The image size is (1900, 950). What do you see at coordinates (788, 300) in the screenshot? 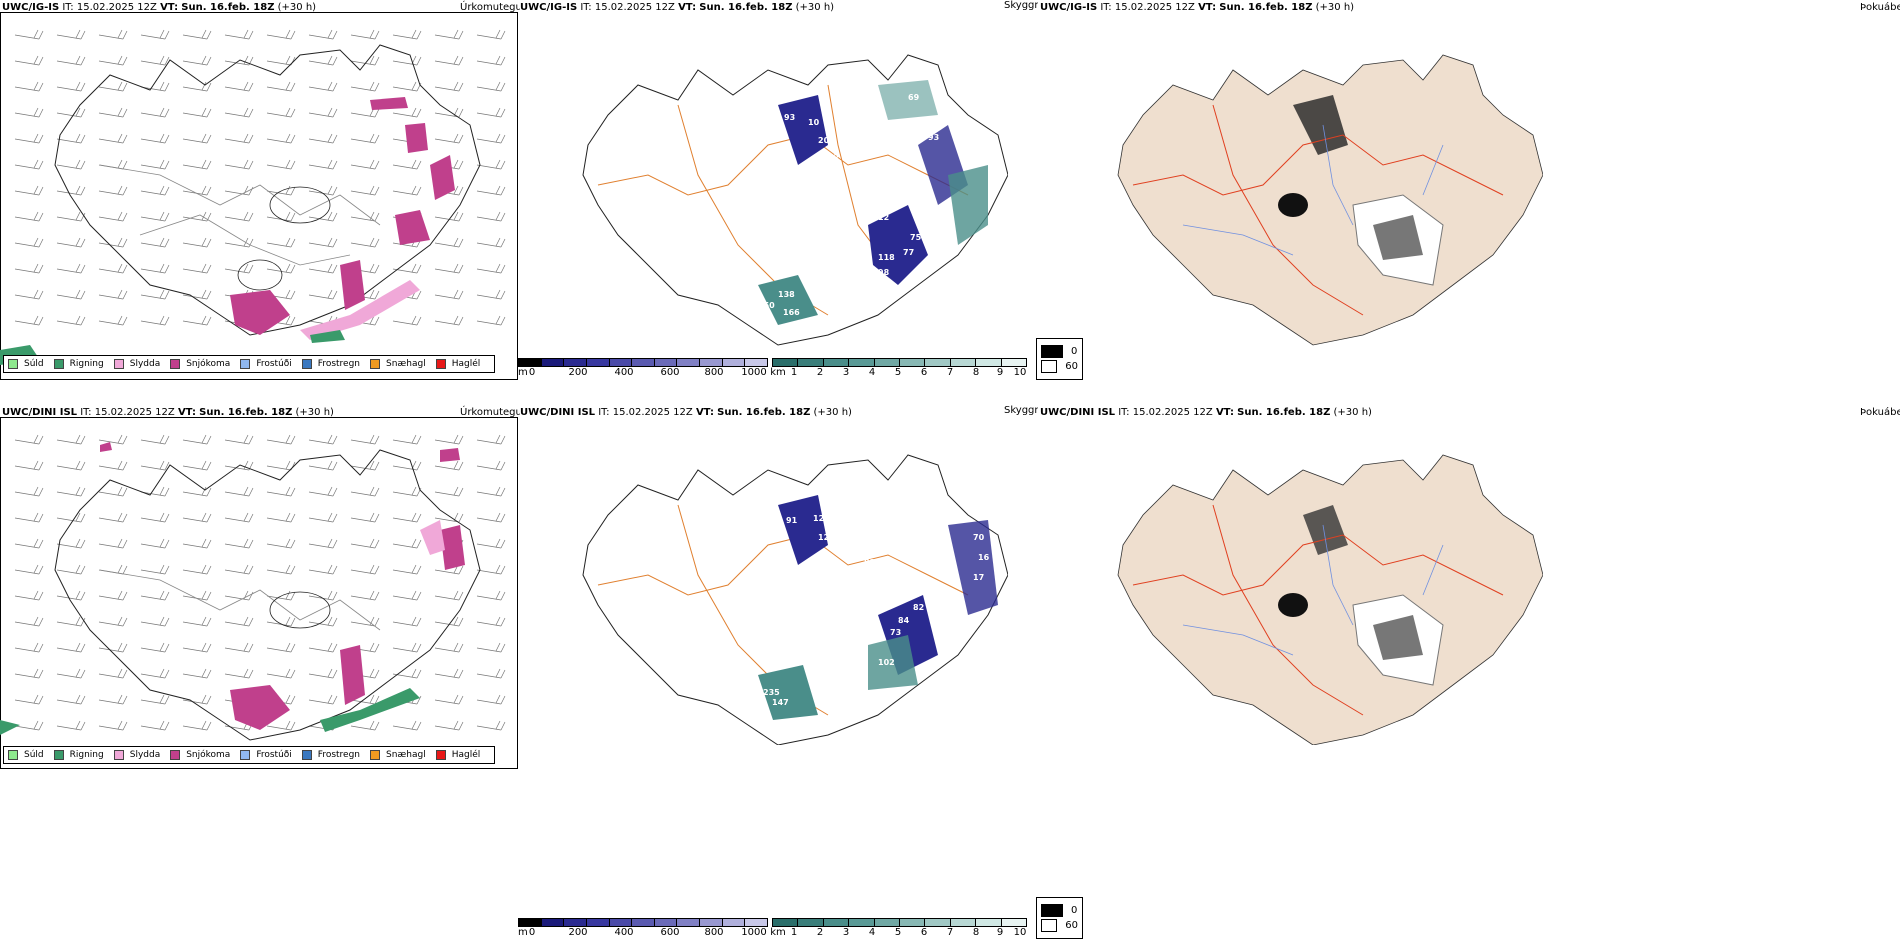
I see `visibility-area` at bounding box center [788, 300].